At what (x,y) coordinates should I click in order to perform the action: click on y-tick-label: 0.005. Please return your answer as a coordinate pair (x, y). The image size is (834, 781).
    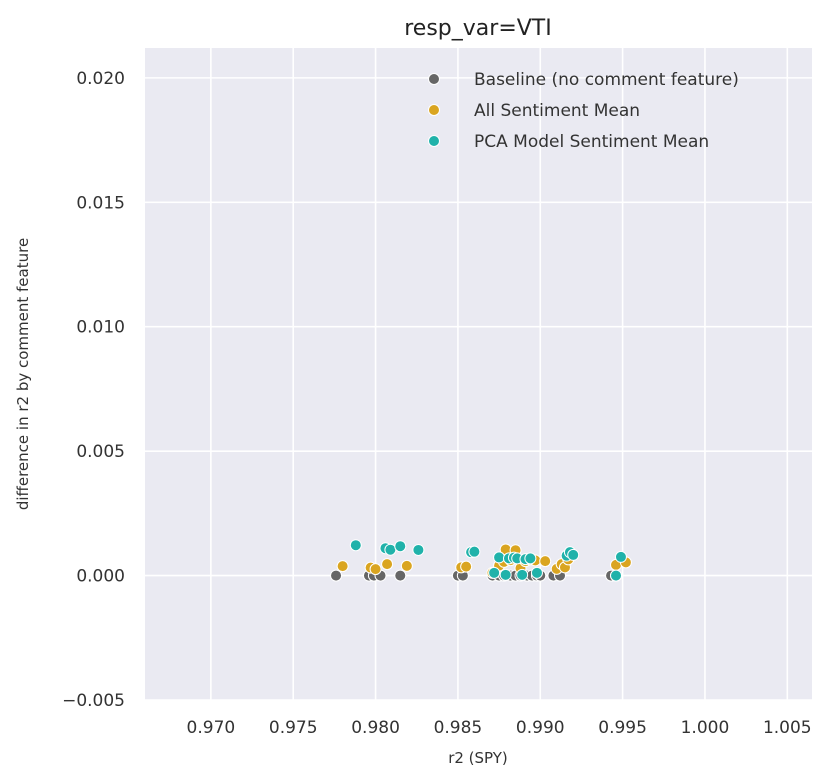
    Looking at the image, I should click on (100, 452).